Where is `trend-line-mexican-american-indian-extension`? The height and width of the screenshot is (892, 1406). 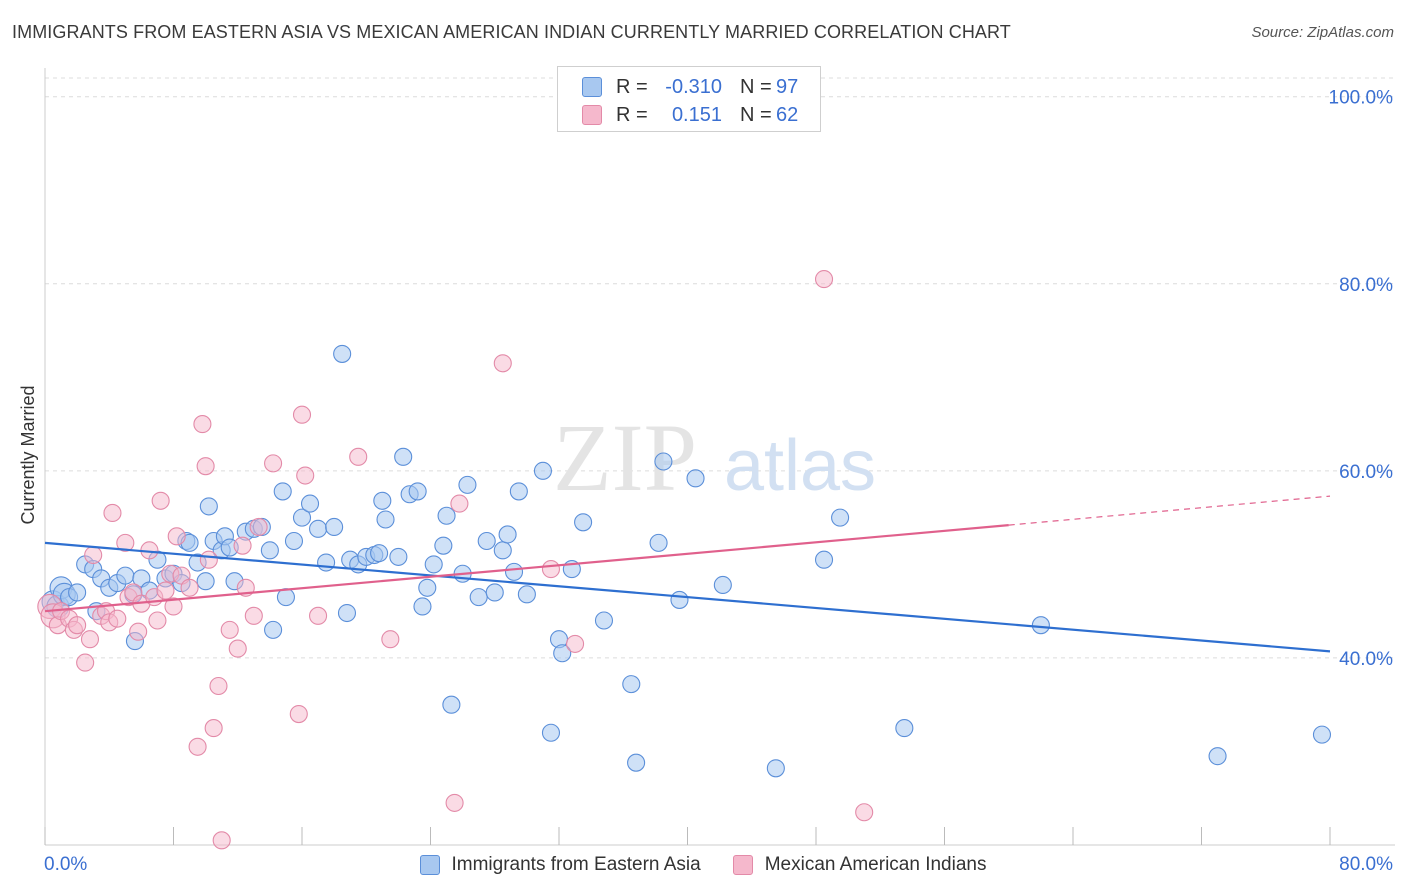
trend-line-mexican-american-indian-extension is located at coordinates (1169, 510).